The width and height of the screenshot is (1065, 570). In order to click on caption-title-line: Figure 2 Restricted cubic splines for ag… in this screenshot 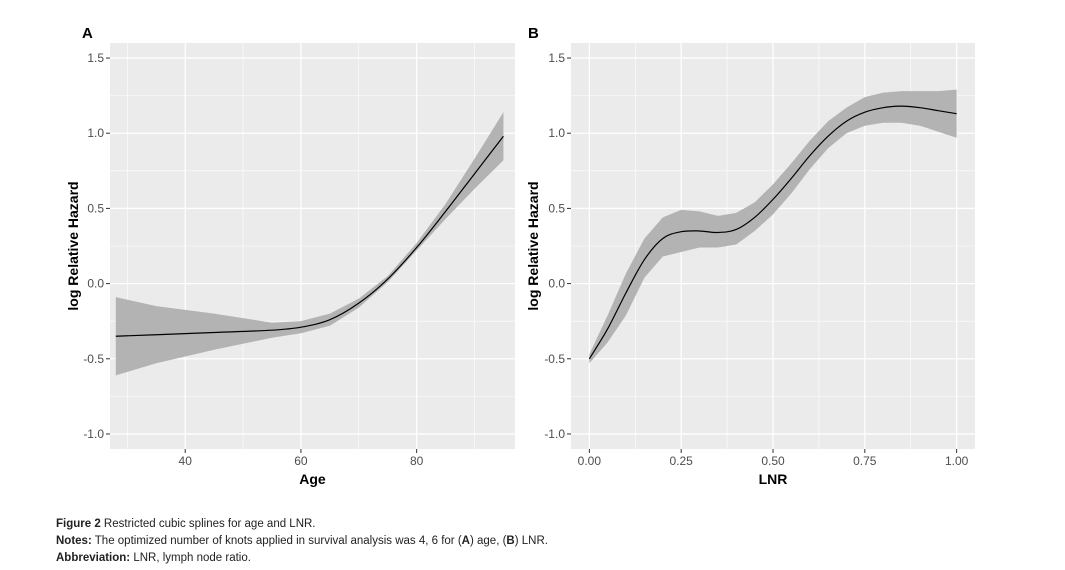, I will do `click(556, 524)`.